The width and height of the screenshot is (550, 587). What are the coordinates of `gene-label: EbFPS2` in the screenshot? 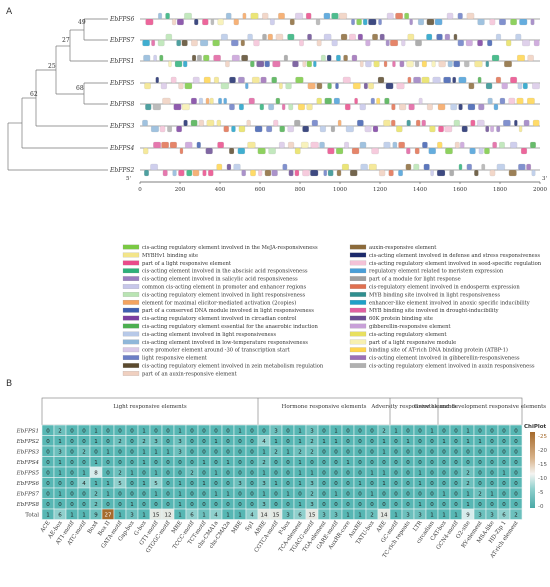 It's located at (122, 170).